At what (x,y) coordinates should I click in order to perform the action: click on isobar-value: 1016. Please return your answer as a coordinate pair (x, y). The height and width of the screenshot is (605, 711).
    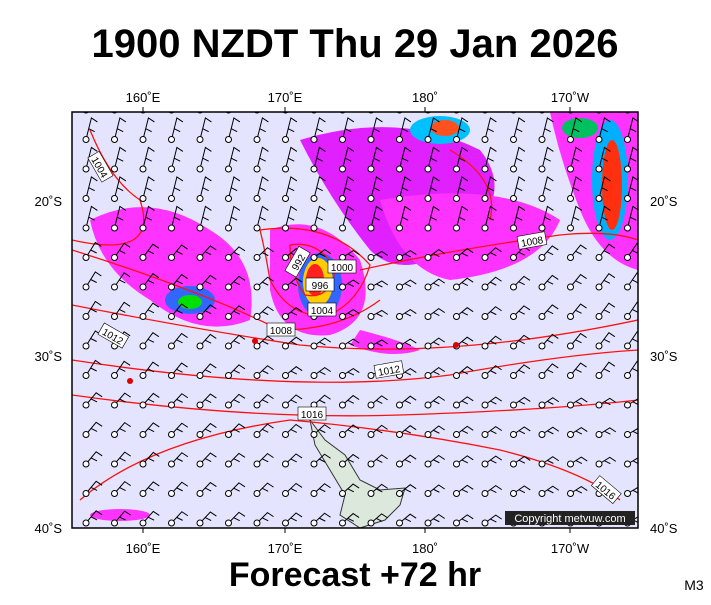
    Looking at the image, I should click on (312, 415).